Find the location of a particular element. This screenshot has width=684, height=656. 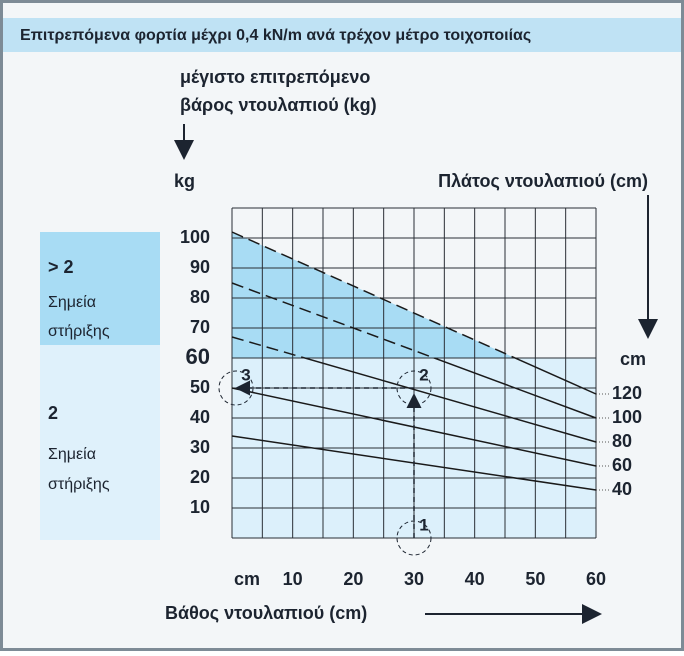

example-step: 2 is located at coordinates (423, 374).